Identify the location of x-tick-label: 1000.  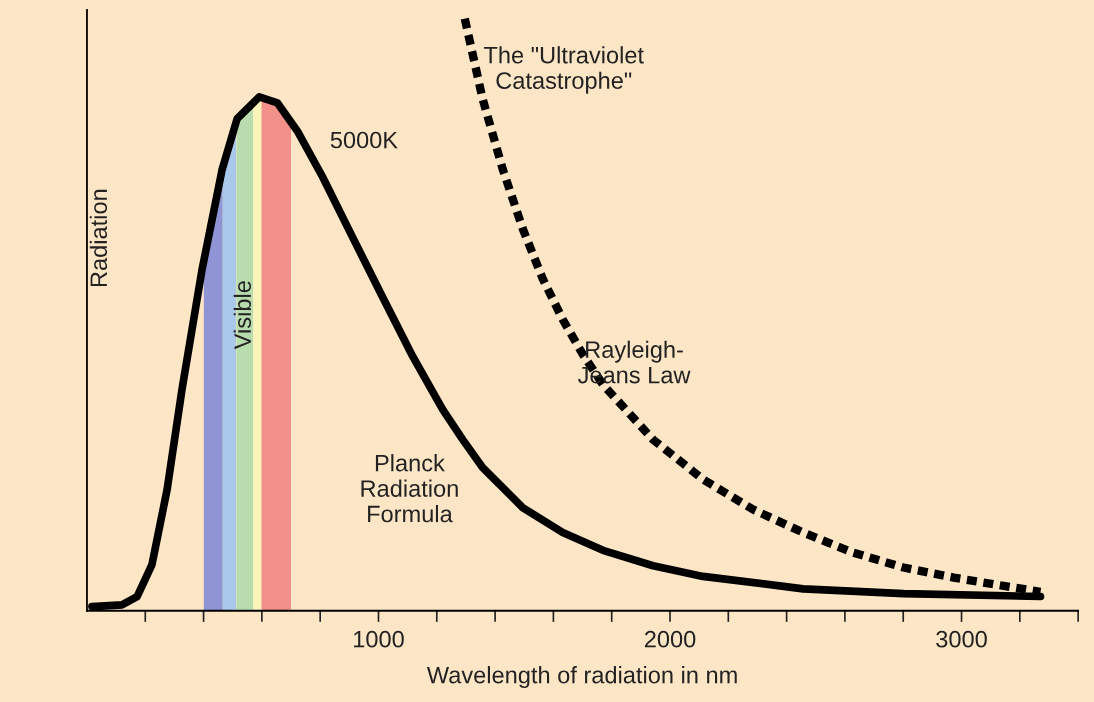
(379, 639).